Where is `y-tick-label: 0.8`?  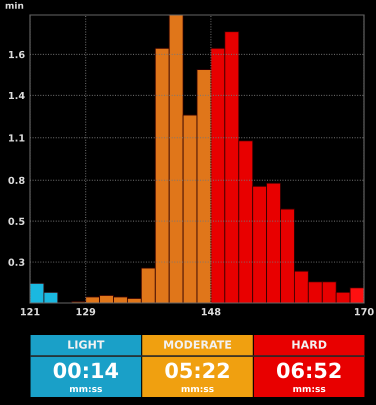
y-tick-label: 0.8 is located at coordinates (16, 180).